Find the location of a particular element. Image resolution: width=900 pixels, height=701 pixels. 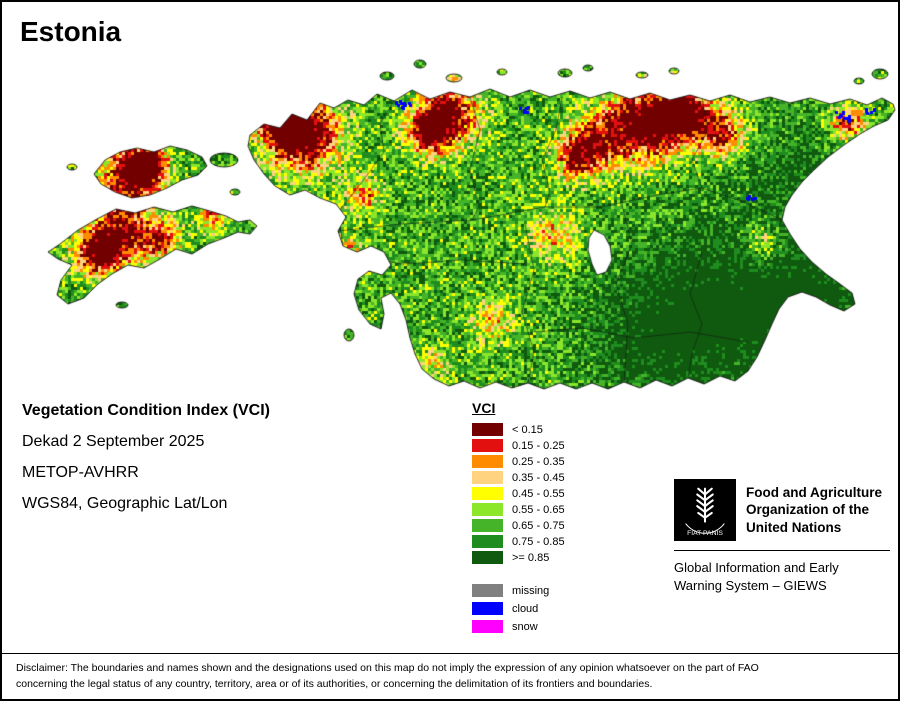

index-name-label: Vegetation Condition Index (VCI) is located at coordinates (146, 410).